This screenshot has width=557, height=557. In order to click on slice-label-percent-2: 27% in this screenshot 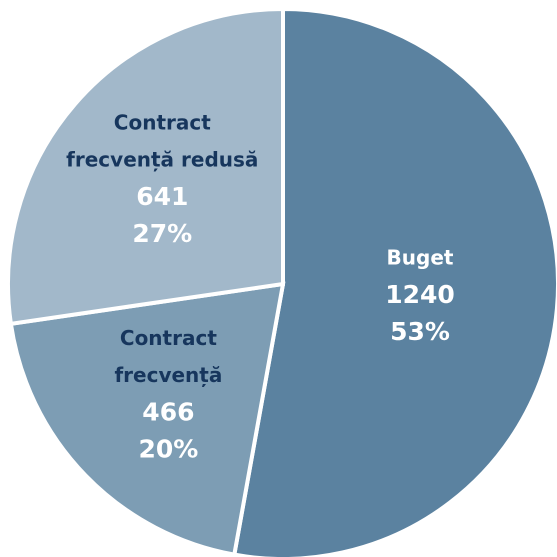, I will do `click(162, 233)`.